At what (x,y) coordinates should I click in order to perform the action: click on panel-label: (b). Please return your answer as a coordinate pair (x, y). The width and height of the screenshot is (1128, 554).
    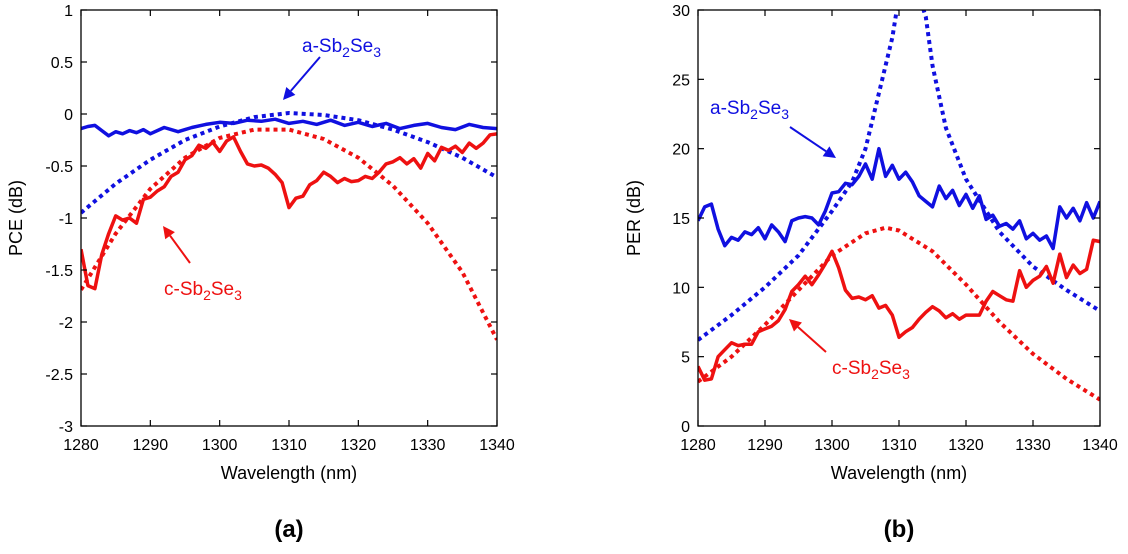
    Looking at the image, I should click on (899, 529).